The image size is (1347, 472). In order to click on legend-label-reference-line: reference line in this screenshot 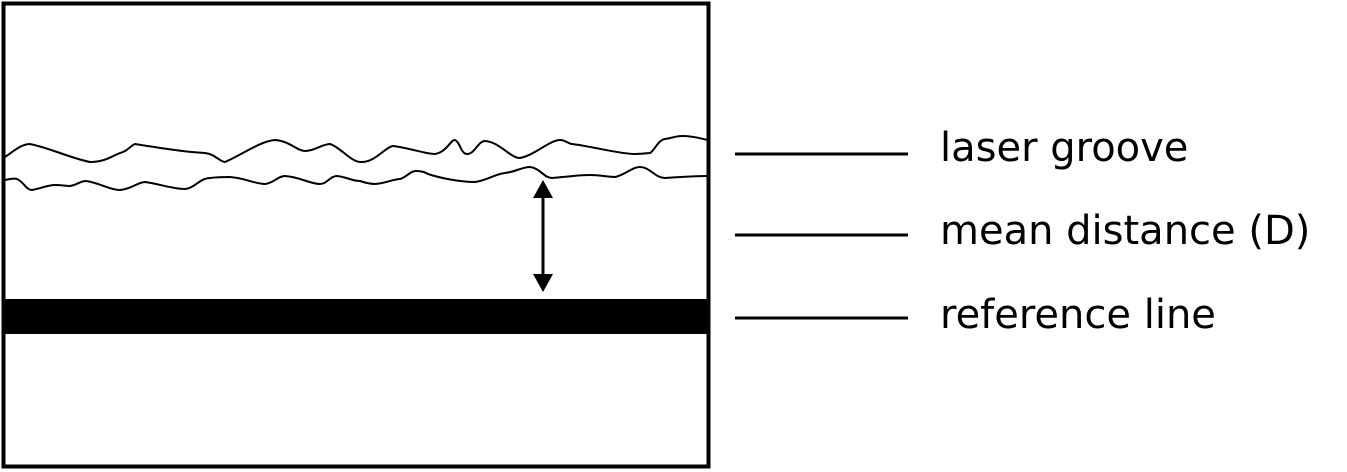, I will do `click(1078, 315)`.